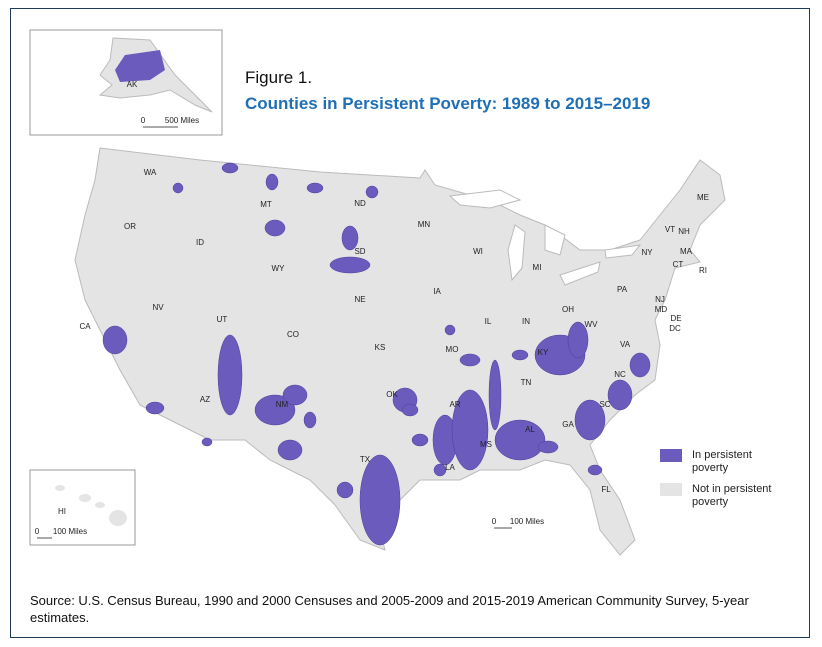 Image resolution: width=822 pixels, height=647 pixels. What do you see at coordinates (486, 444) in the screenshot?
I see `state-label: MS` at bounding box center [486, 444].